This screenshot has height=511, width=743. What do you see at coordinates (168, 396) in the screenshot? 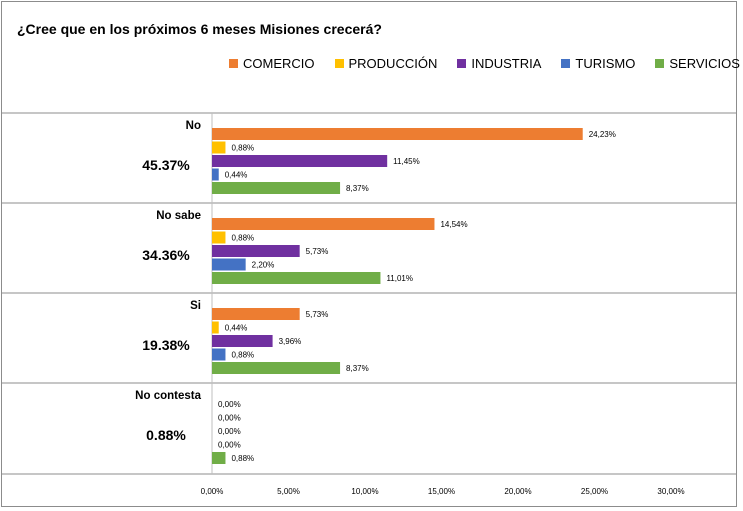
I see `category-label: No contesta` at bounding box center [168, 396].